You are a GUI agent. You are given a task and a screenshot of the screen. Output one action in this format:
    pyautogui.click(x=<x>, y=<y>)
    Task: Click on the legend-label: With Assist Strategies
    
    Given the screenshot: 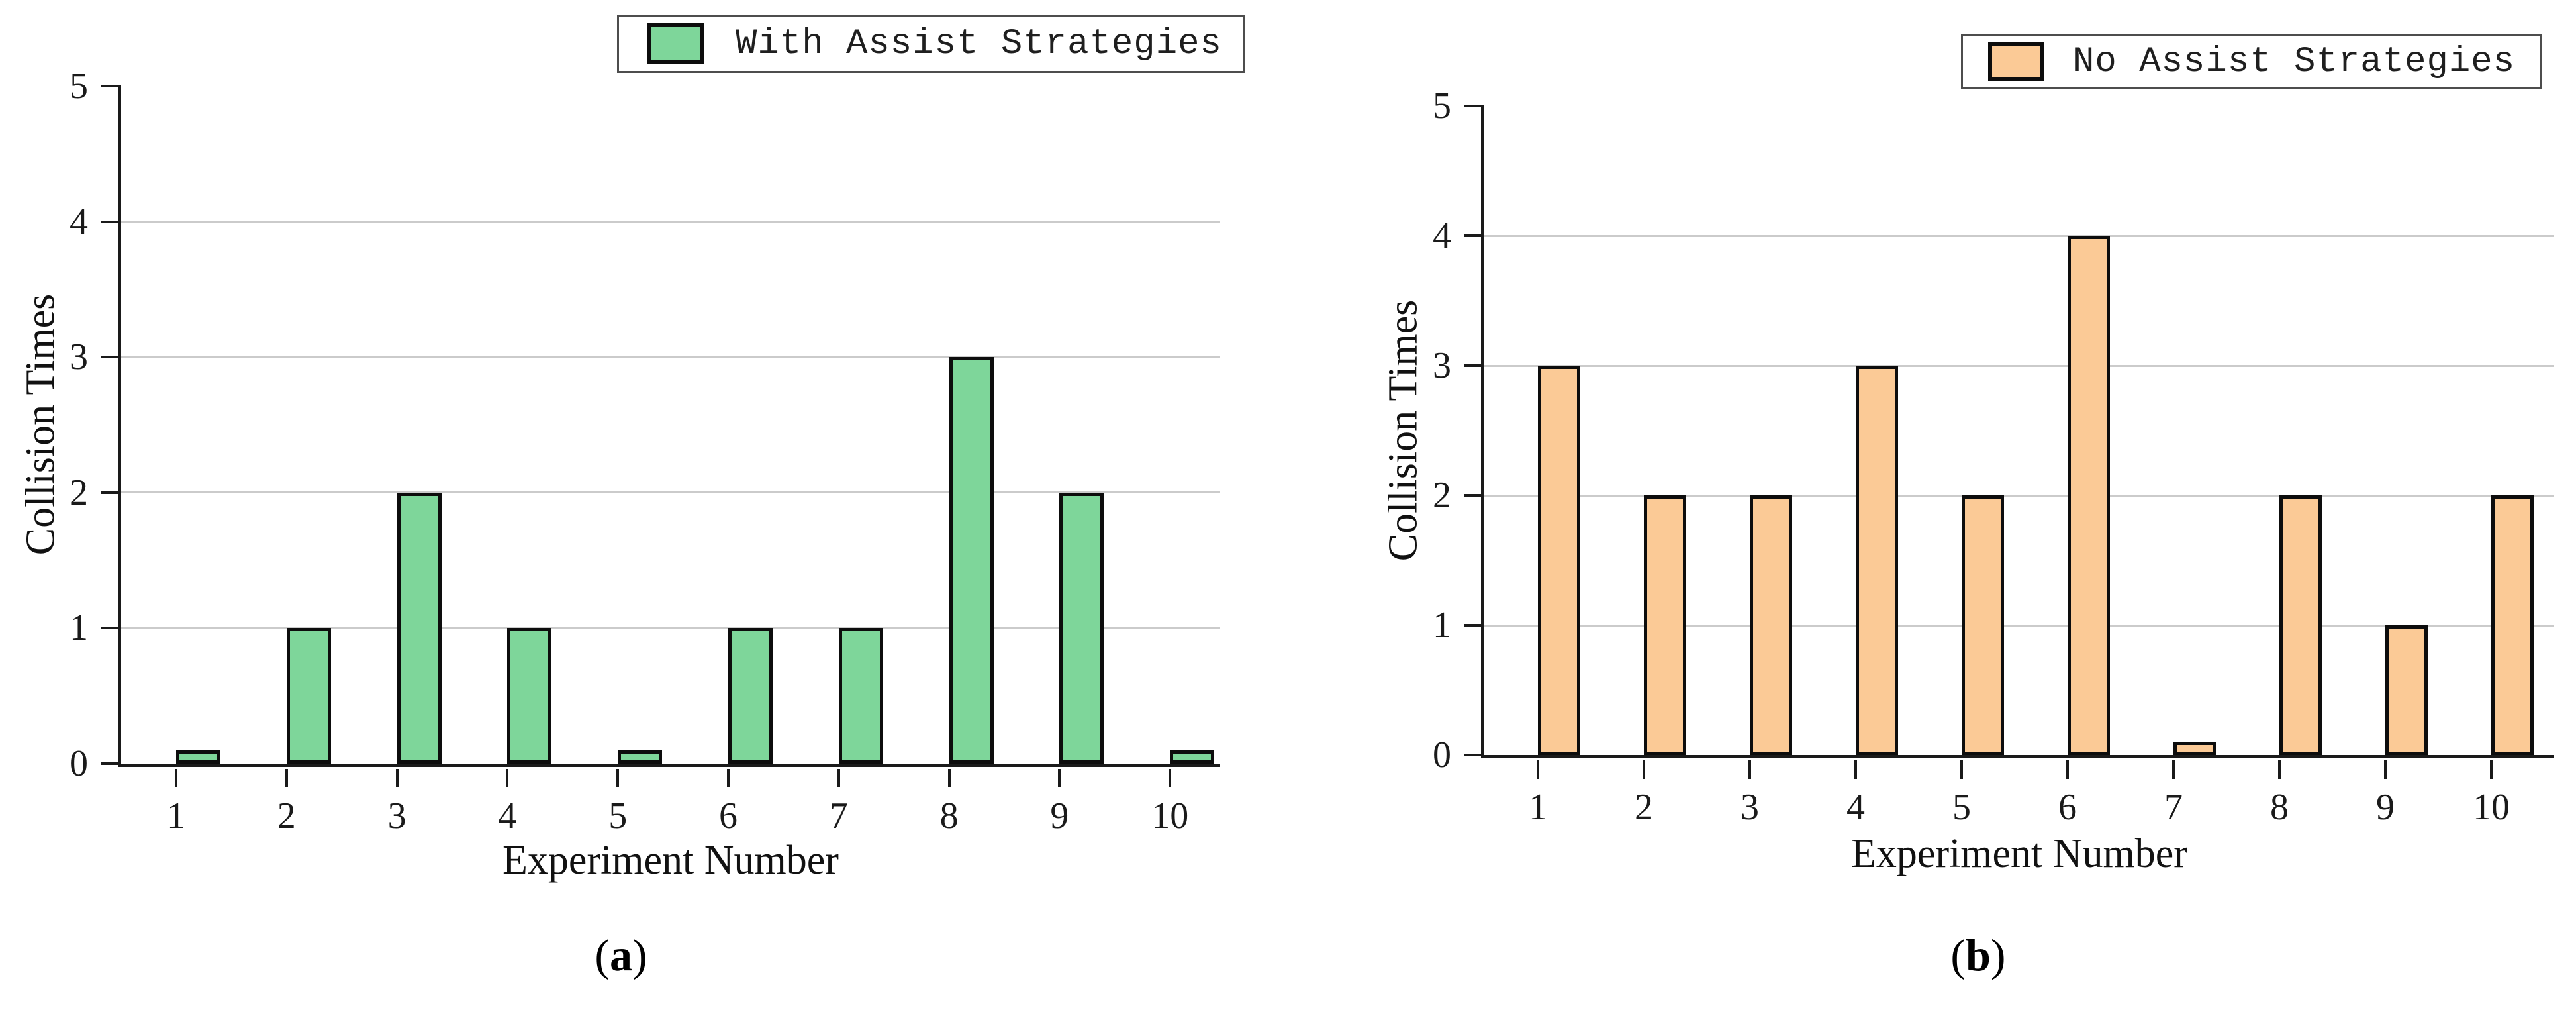 What is the action you would take?
    pyautogui.click(x=979, y=43)
    